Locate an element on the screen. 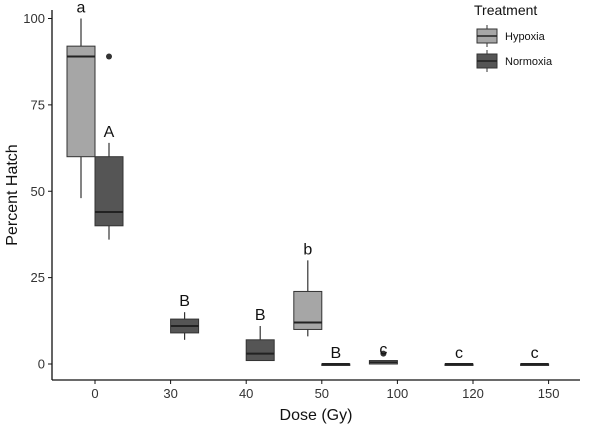  x-tick-label: 100 is located at coordinates (398, 393).